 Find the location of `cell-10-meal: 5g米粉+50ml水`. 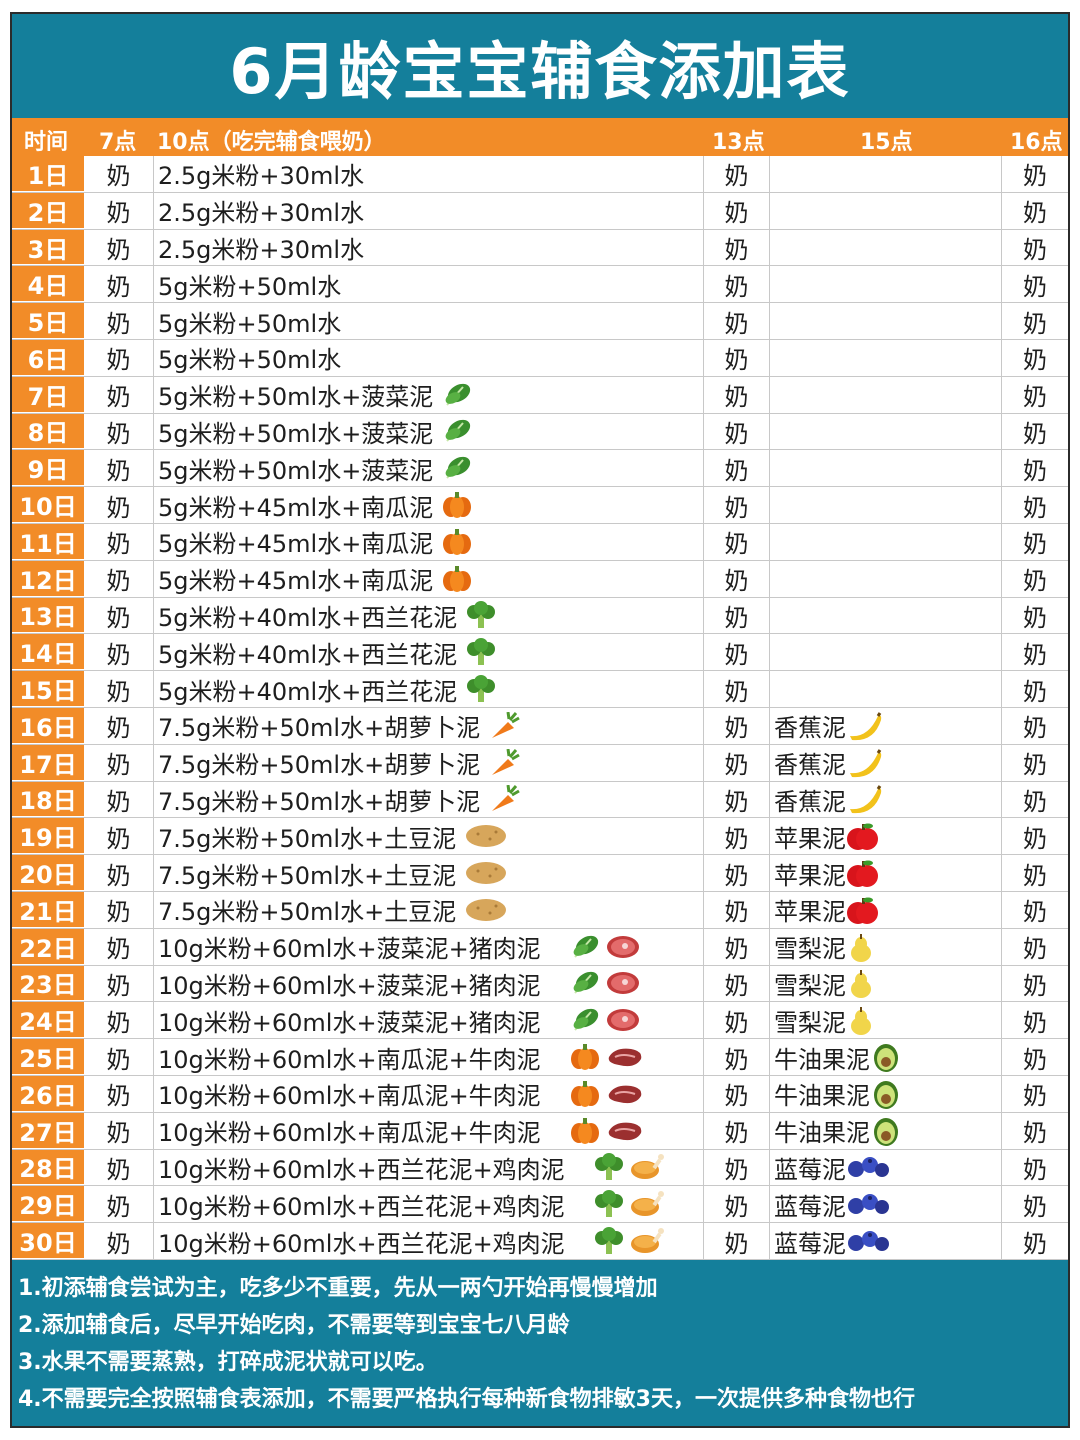

cell-10-meal: 5g米粉+50ml水 is located at coordinates (429, 284).